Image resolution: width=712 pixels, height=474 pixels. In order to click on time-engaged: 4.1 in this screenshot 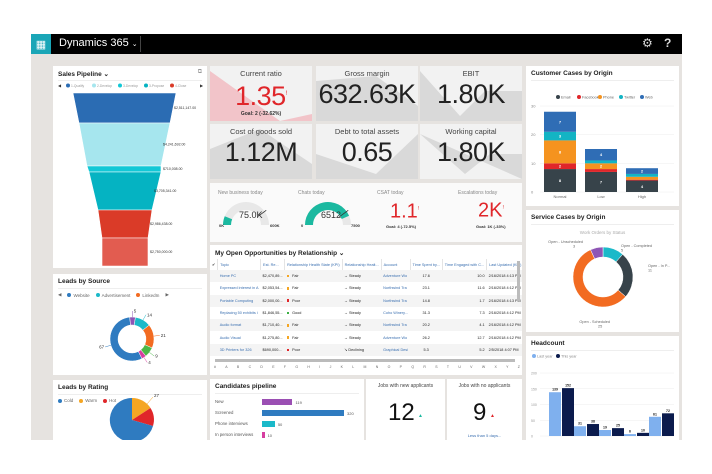, I will do `click(464, 325)`.